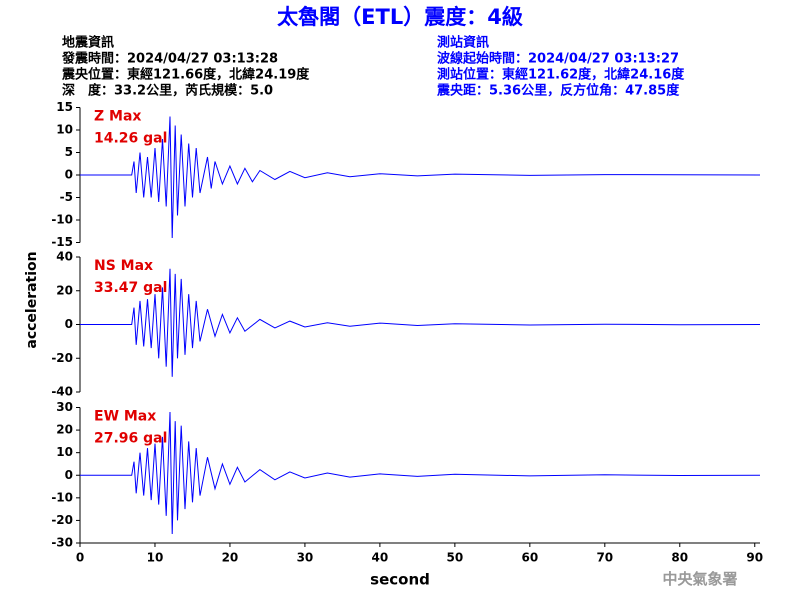 The height and width of the screenshot is (600, 800). I want to click on max-label: NS Max, so click(123, 266).